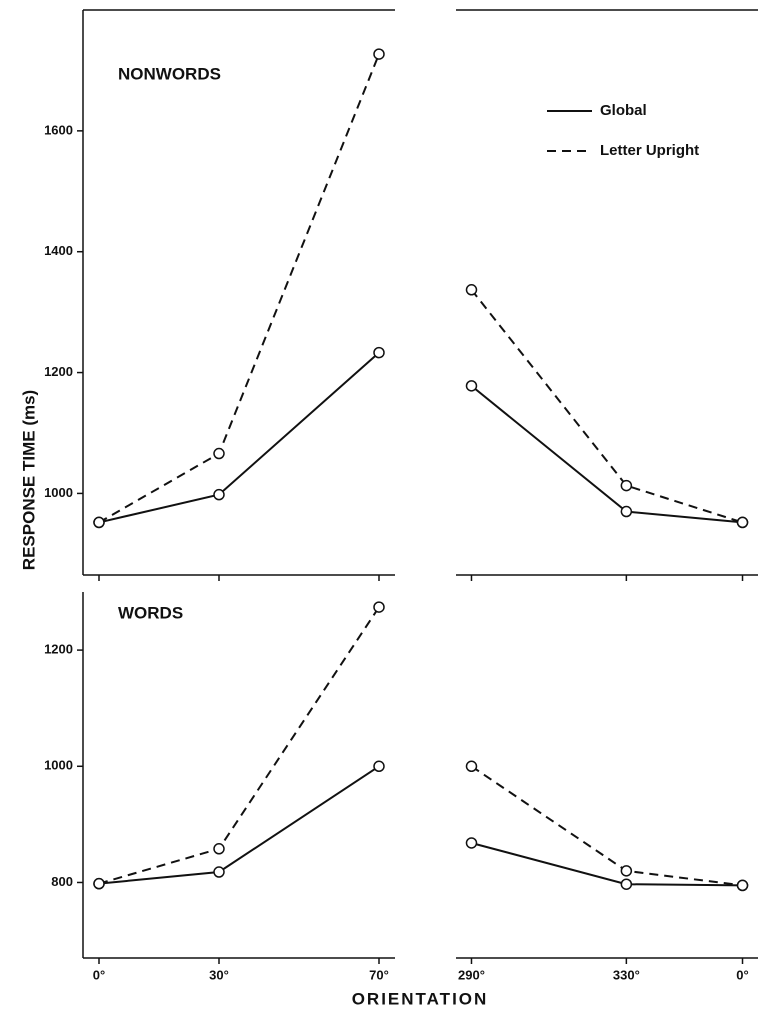  What do you see at coordinates (471, 974) in the screenshot?
I see `x-tick-label: 290°` at bounding box center [471, 974].